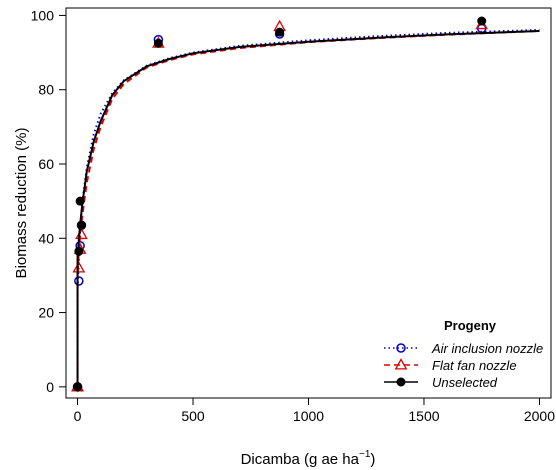  I want to click on y-axis-label: Biomass reduction (%), so click(21, 203).